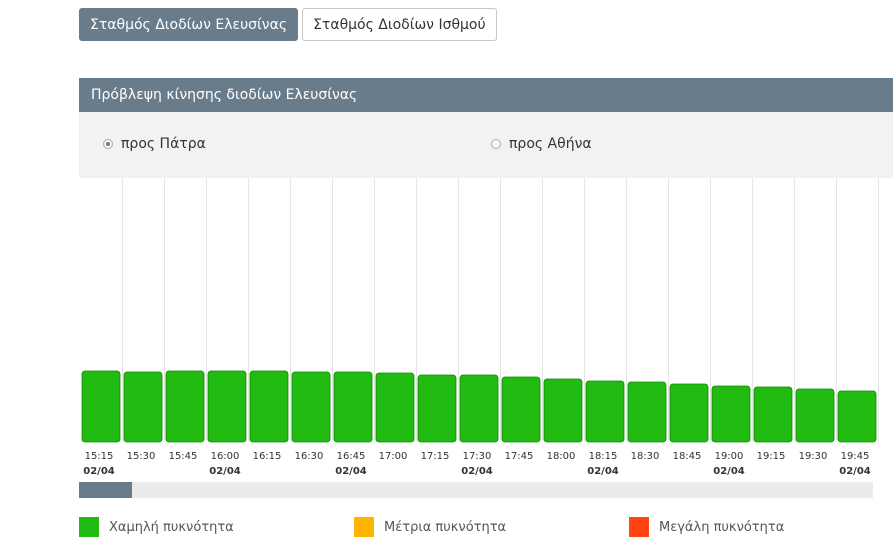  What do you see at coordinates (267, 456) in the screenshot?
I see `x-tick-label: 16:15` at bounding box center [267, 456].